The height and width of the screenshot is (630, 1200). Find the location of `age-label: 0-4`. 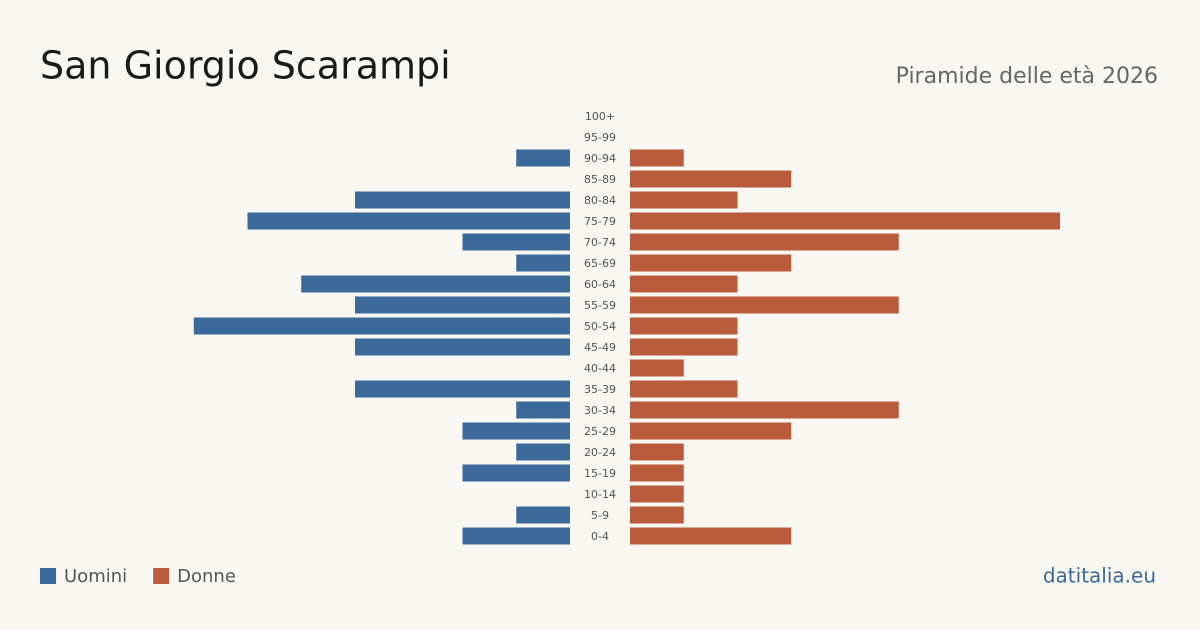

age-label: 0-4 is located at coordinates (600, 536).